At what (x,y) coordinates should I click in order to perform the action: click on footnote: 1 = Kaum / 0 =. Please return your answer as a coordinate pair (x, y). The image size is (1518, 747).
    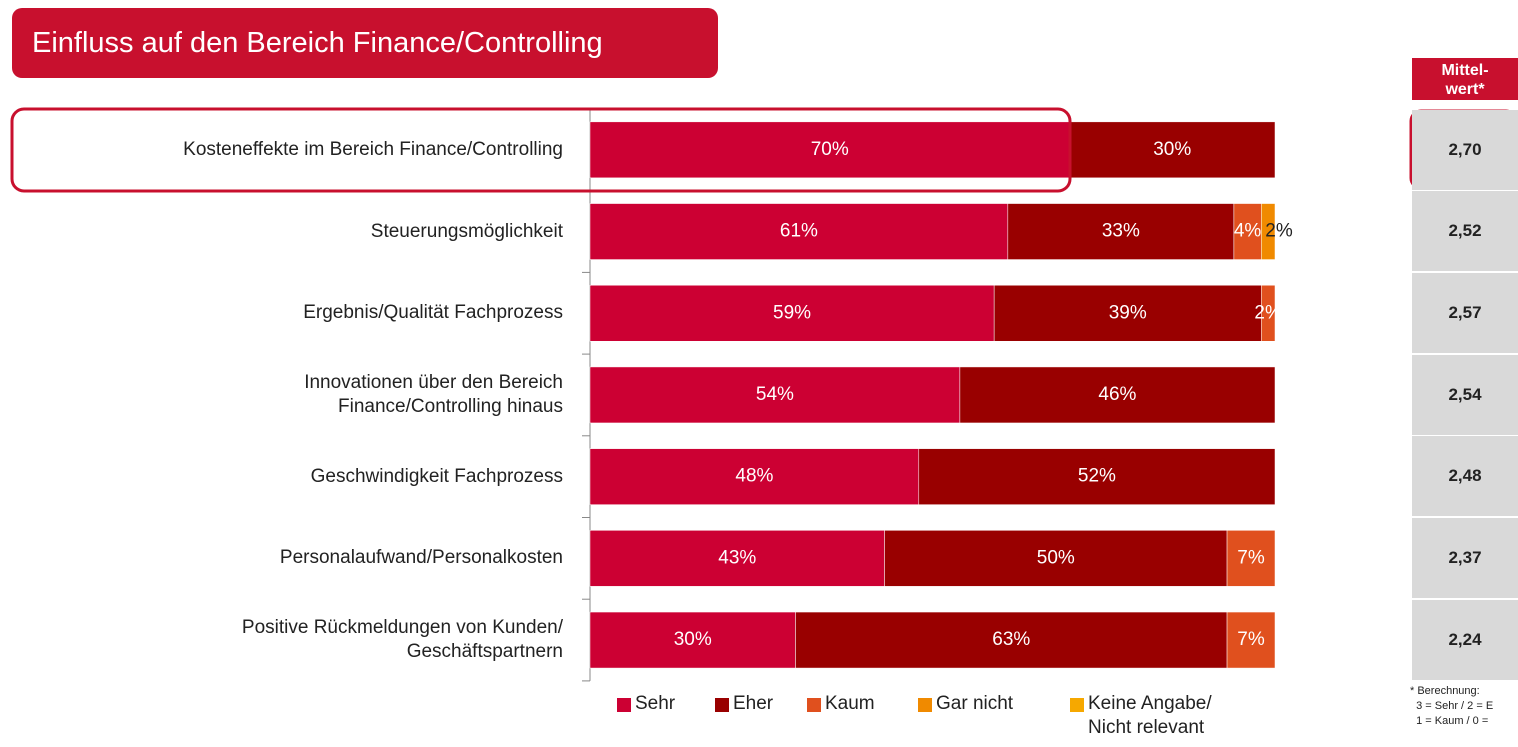
    Looking at the image, I should click on (1449, 721).